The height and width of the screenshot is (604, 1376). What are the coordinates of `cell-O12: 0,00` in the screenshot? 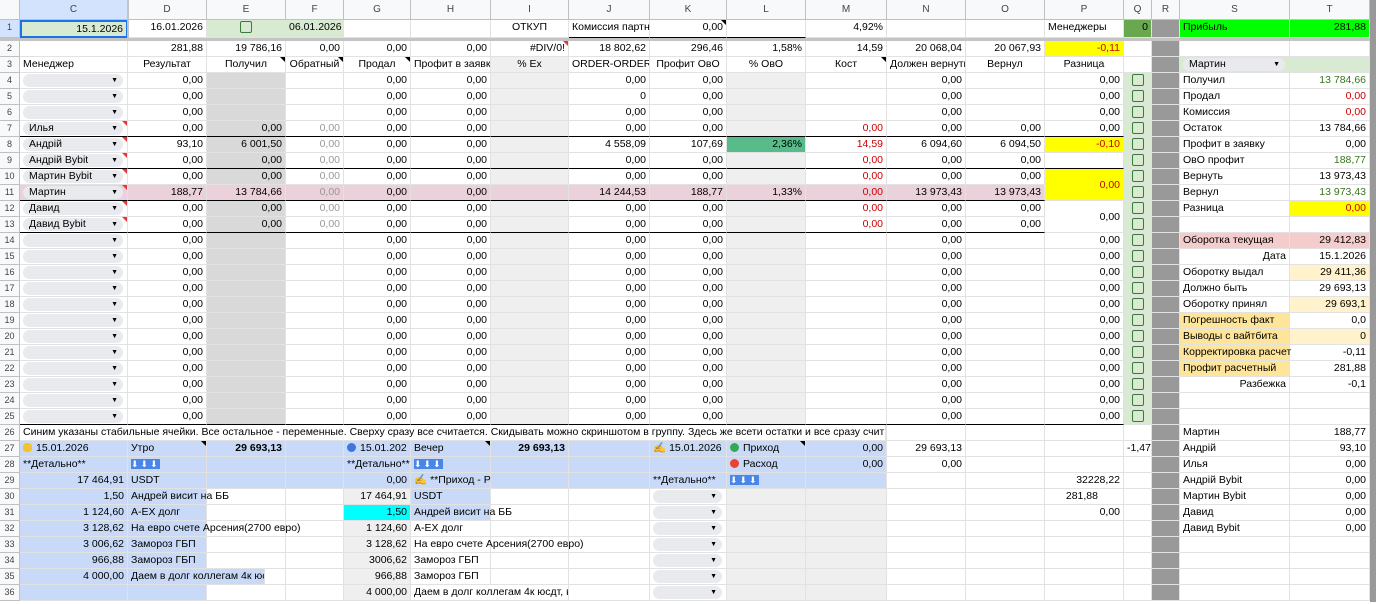 It's located at (1005, 209).